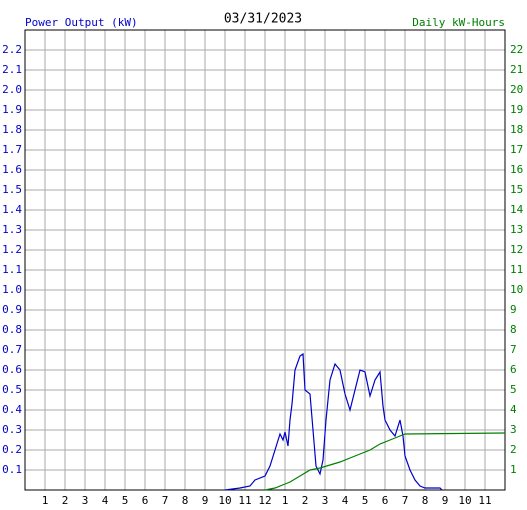  Describe the element at coordinates (12, 209) in the screenshot. I see `y-tick-label: 1.4` at that location.